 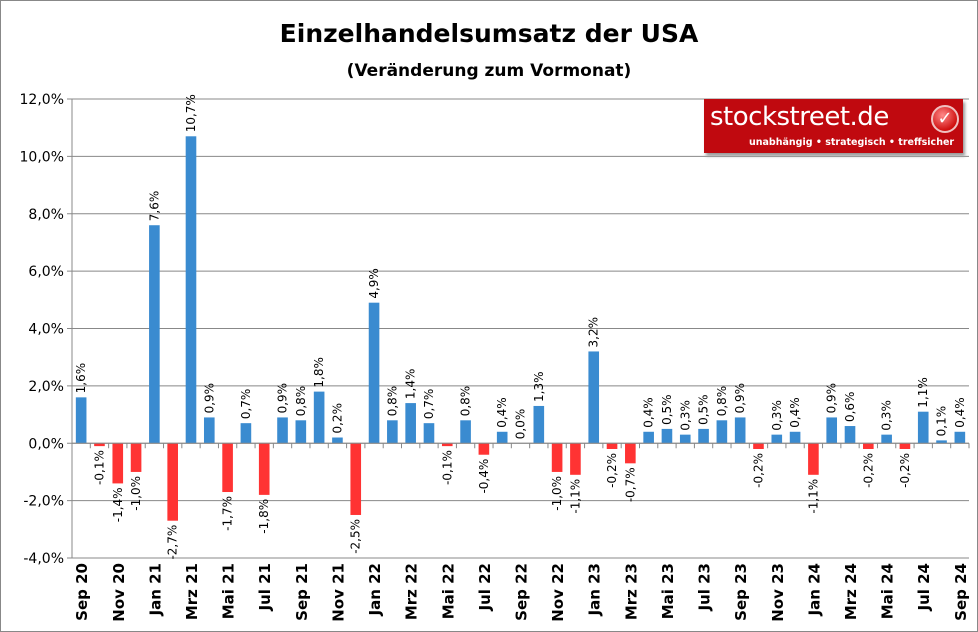 What do you see at coordinates (539, 386) in the screenshot?
I see `data-label: 1,3%` at bounding box center [539, 386].